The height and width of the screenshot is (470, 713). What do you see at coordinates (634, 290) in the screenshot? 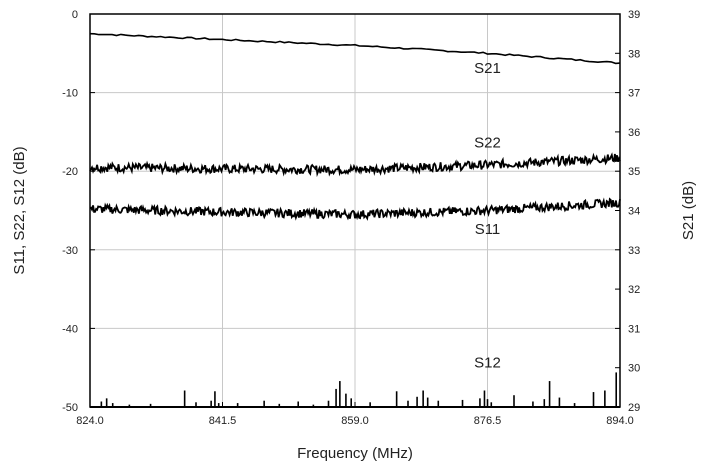
I see `y-right-tick-label-7: 32` at bounding box center [634, 290].